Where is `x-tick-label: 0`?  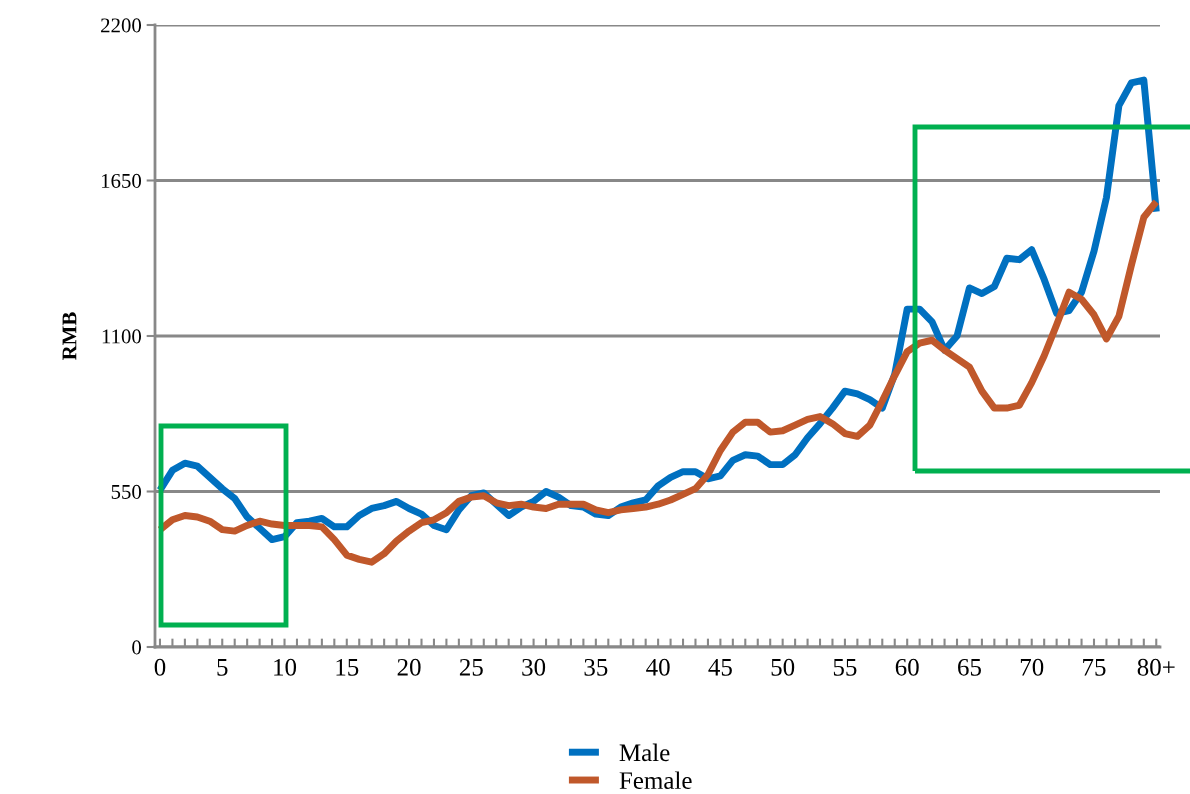 x-tick-label: 0 is located at coordinates (160, 667).